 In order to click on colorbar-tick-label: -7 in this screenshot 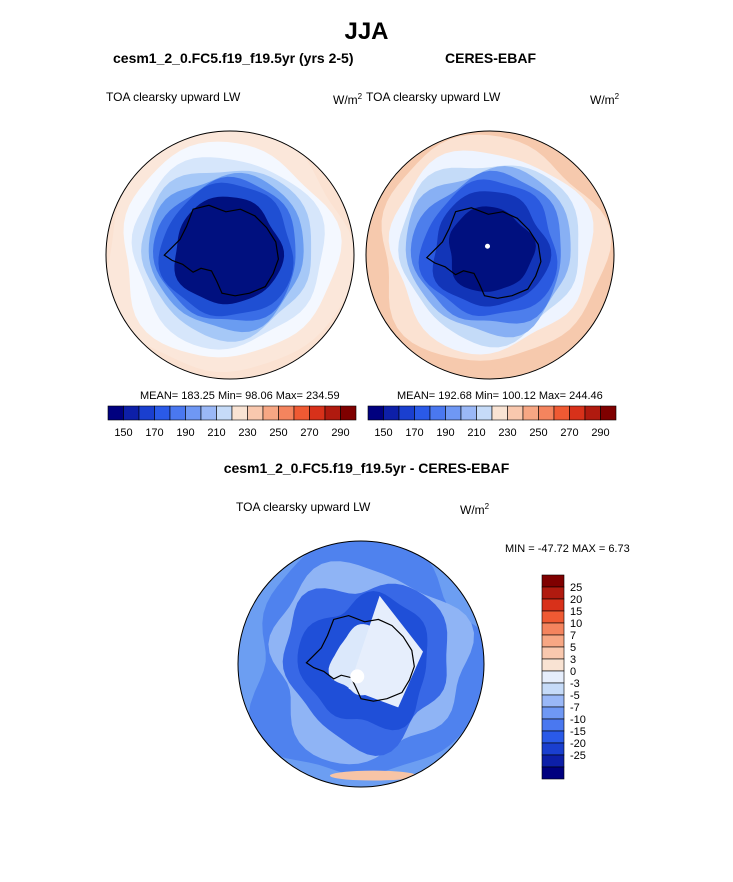, I will do `click(575, 708)`.